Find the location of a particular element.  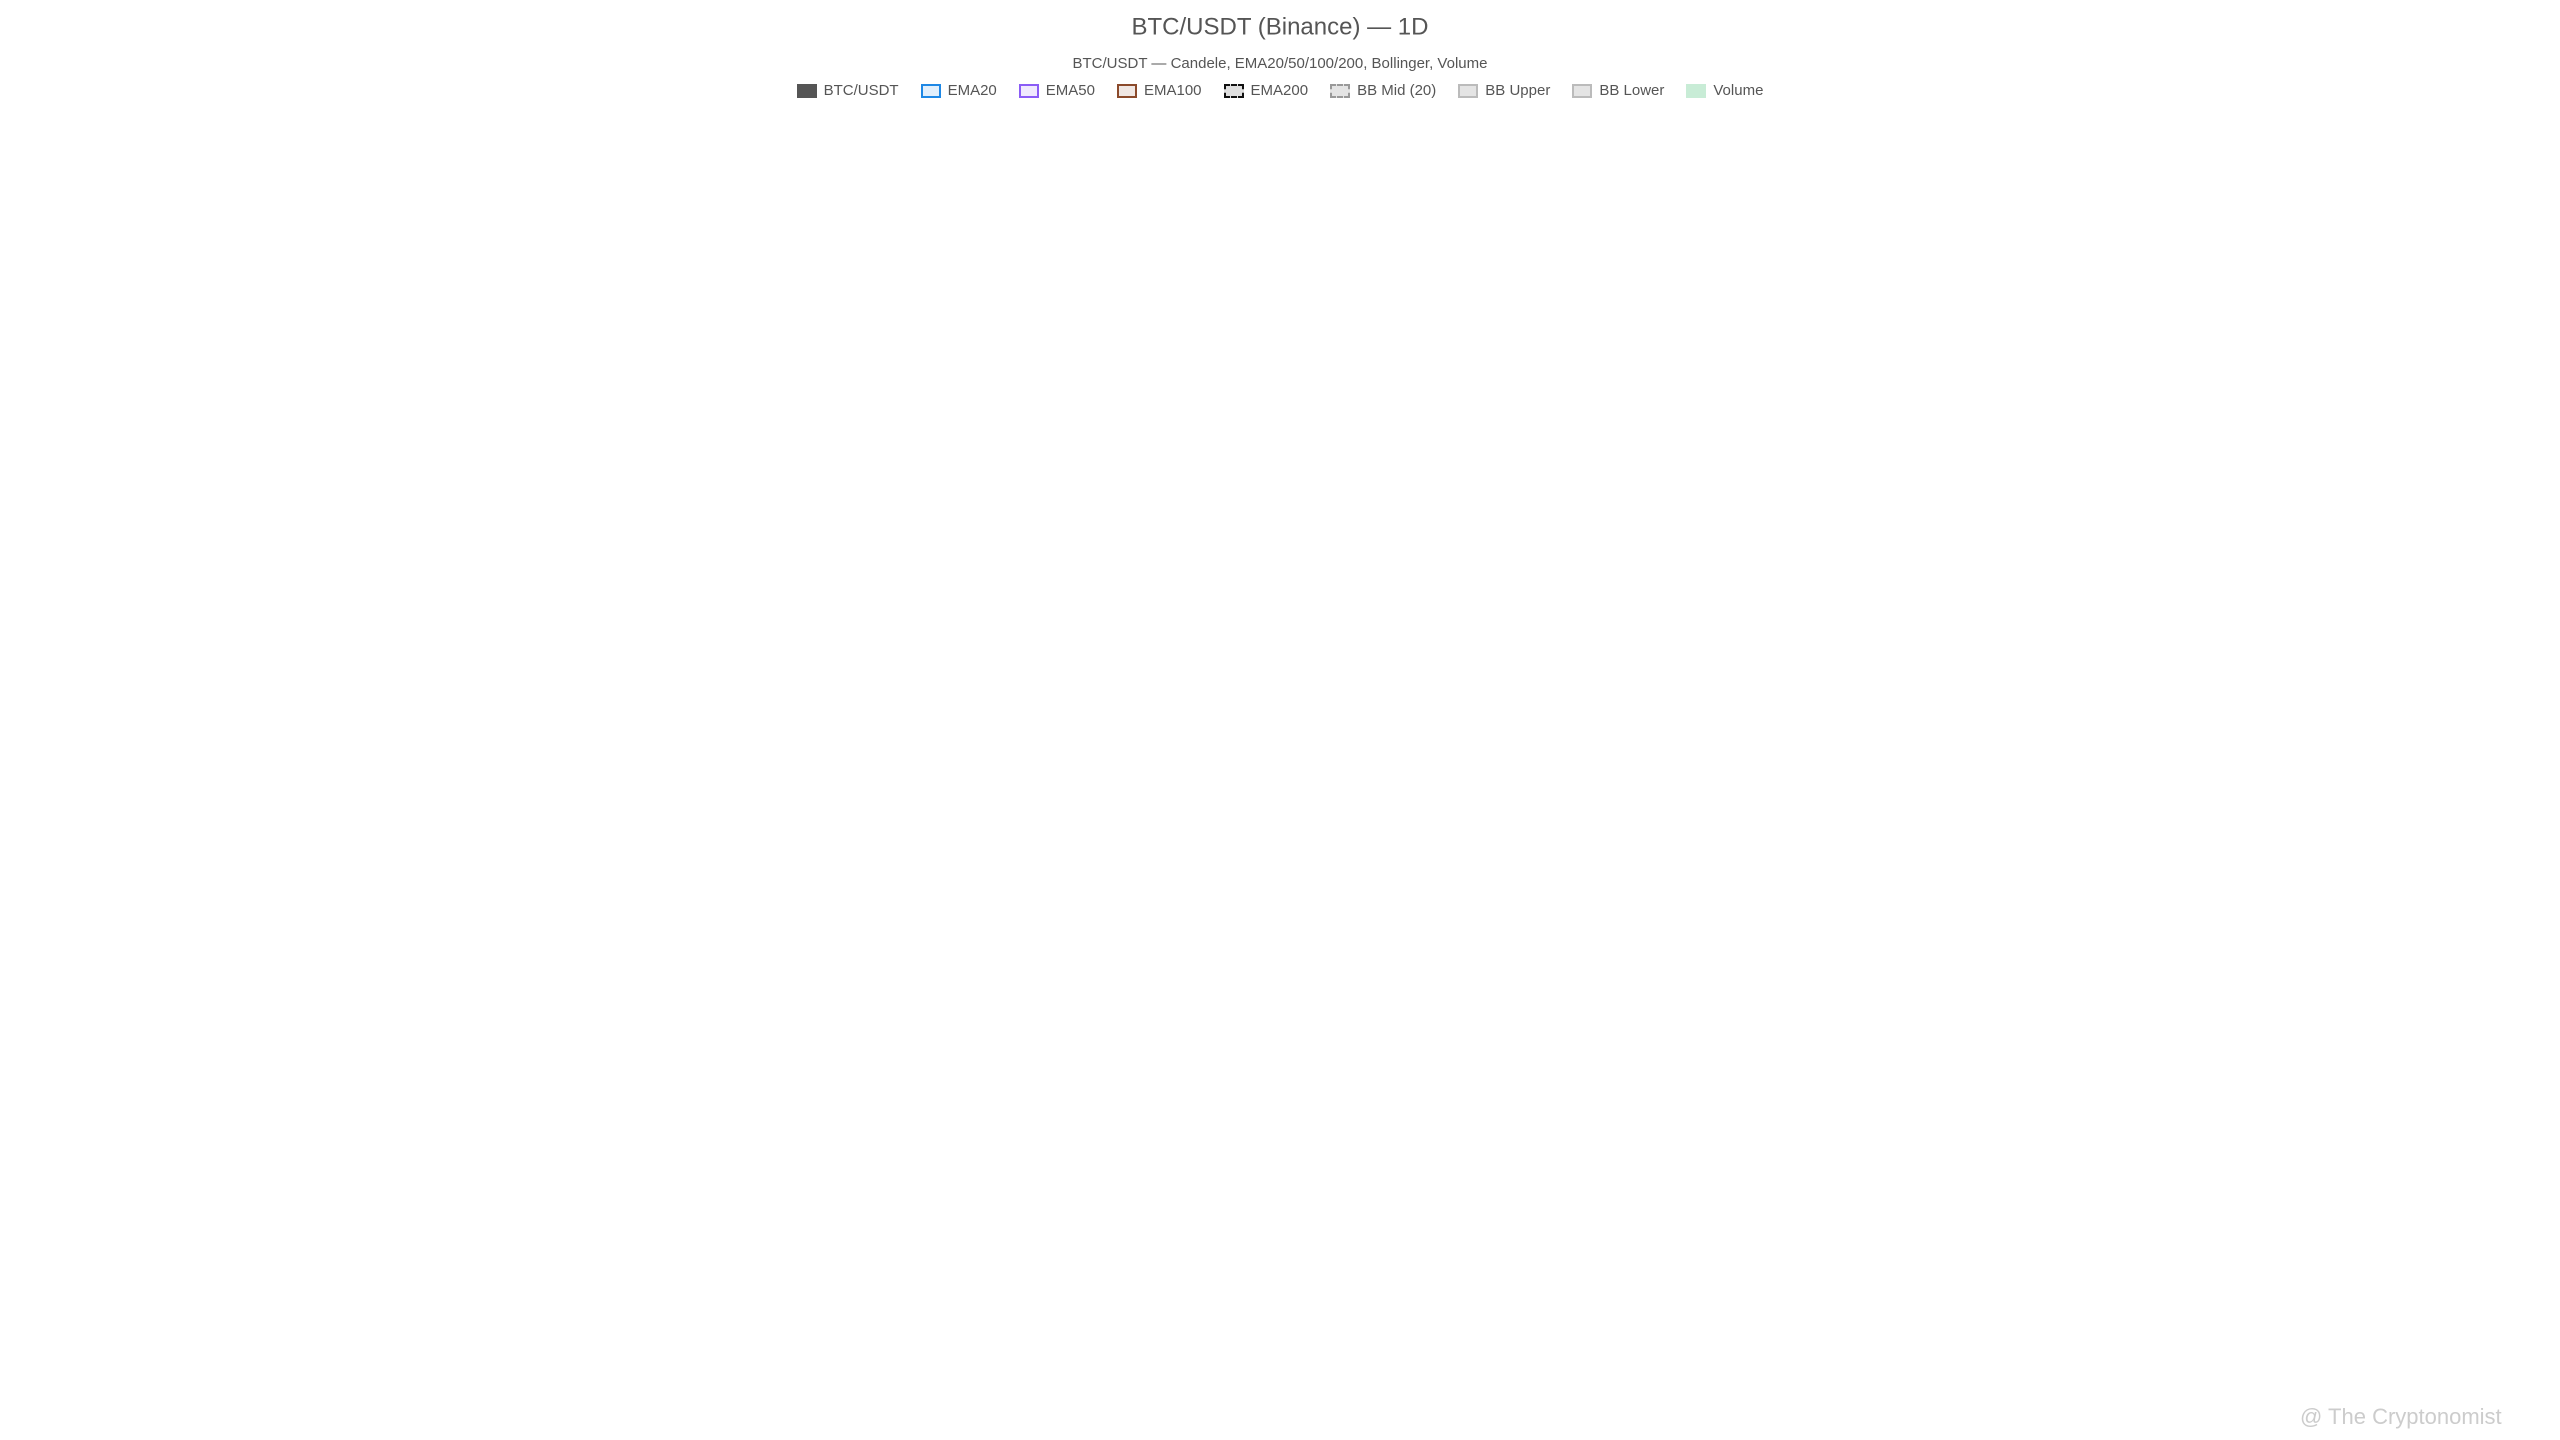

chart-title: BTC/USDT (Binance) — 1D is located at coordinates (1280, 26).